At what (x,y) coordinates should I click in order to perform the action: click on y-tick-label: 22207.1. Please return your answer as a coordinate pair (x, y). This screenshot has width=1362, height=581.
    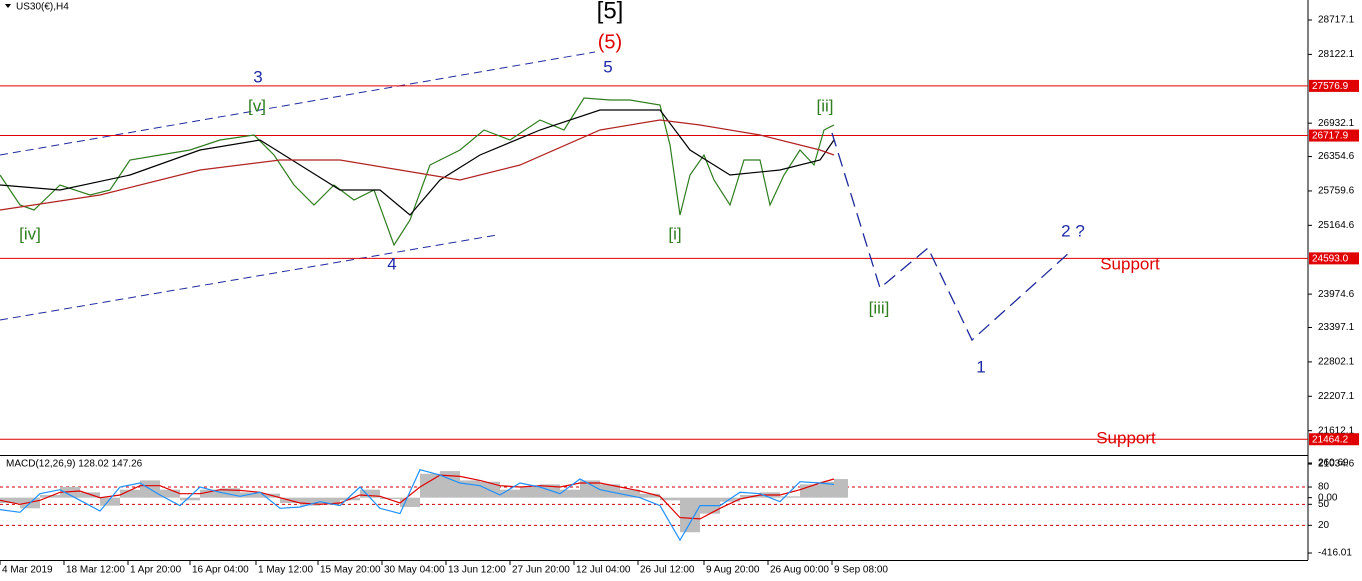
    Looking at the image, I should click on (1336, 396).